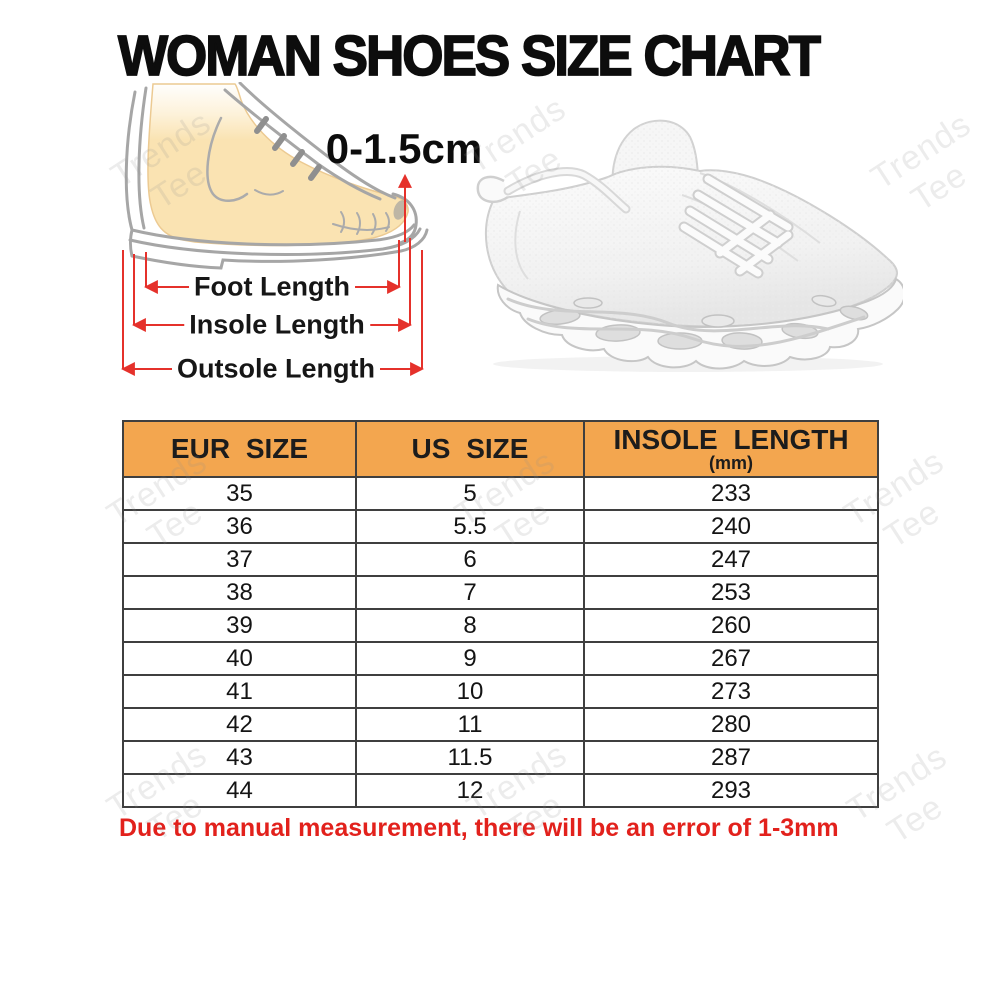  What do you see at coordinates (404, 148) in the screenshot?
I see `toe-offset-label: 0-1.5cm` at bounding box center [404, 148].